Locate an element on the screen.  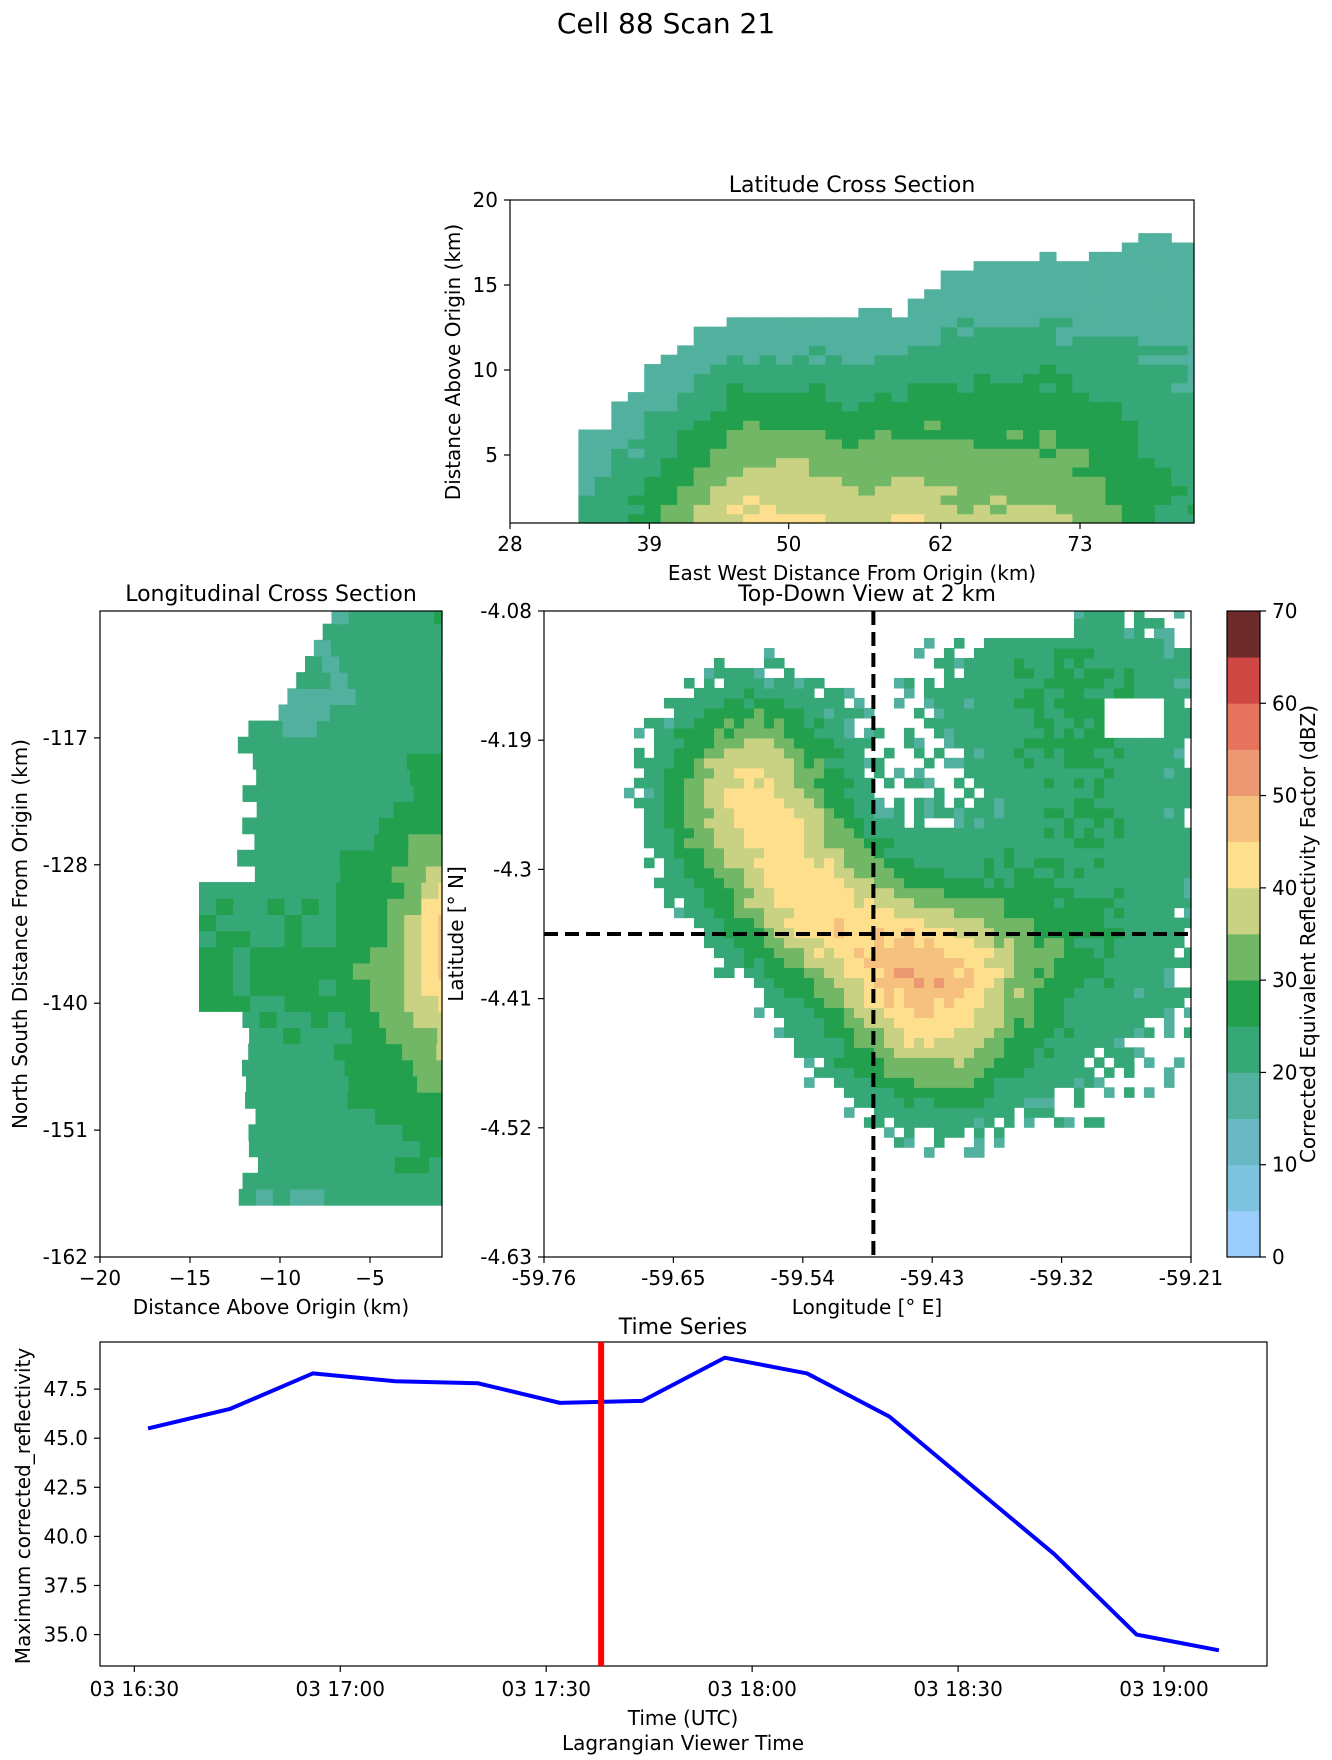
time-series-y-tick: 40.0 is located at coordinates (65, 1536).